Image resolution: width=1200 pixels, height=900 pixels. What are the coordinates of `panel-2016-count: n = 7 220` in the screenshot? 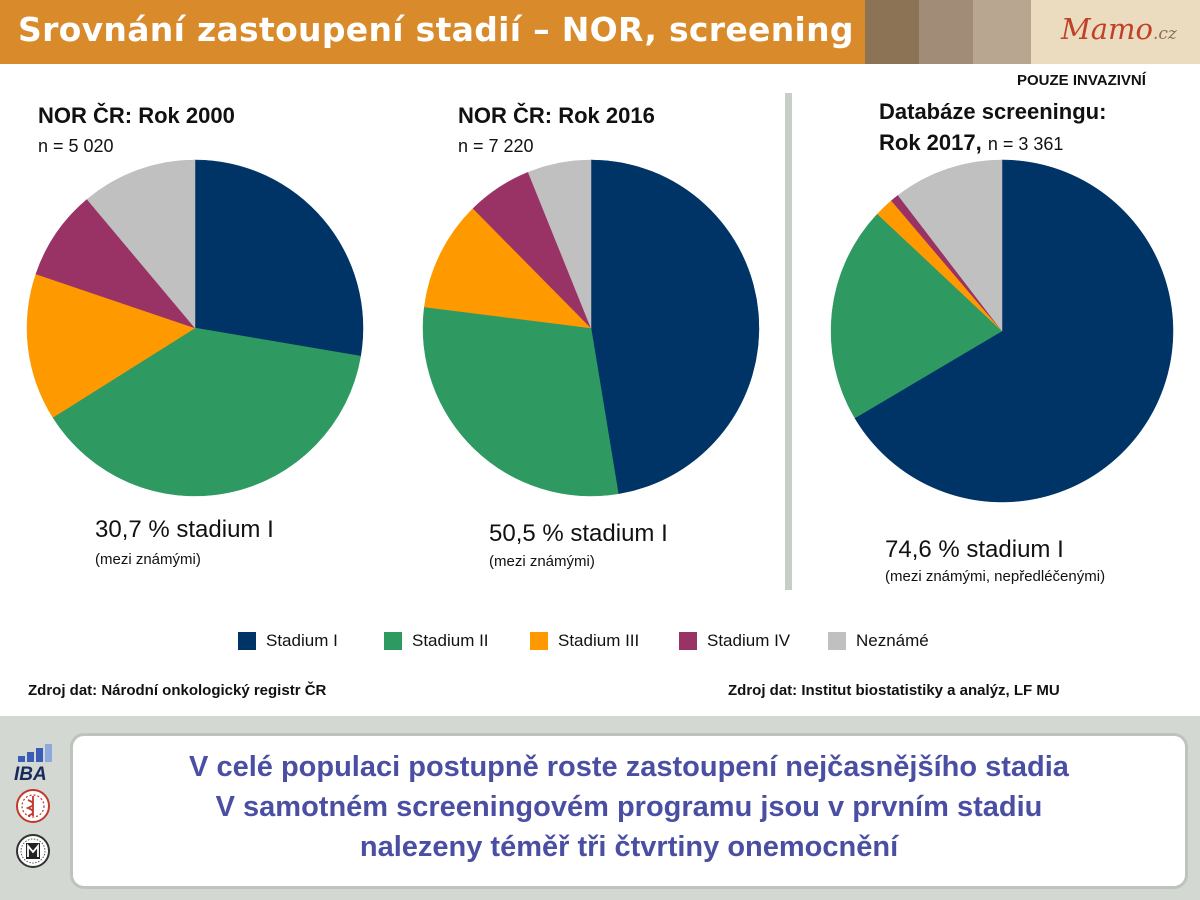 It's located at (496, 146).